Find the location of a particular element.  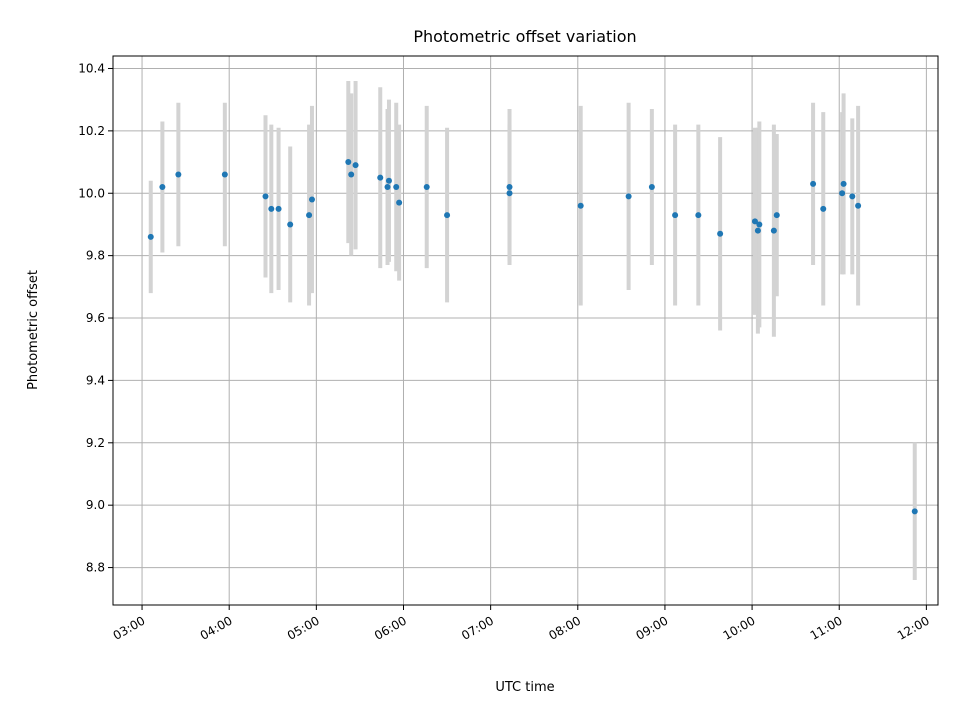

chart-title: Photometric offset variation is located at coordinates (524, 36).